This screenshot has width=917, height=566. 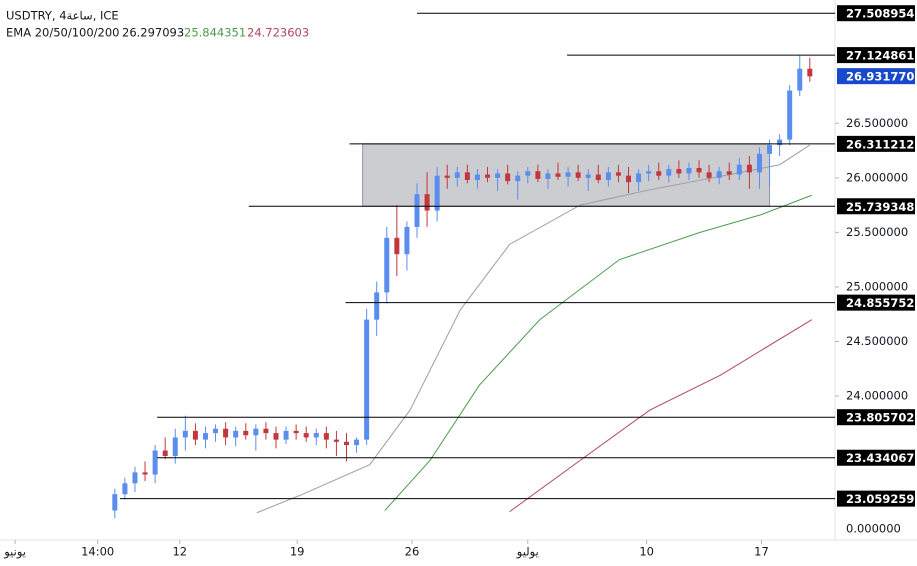 What do you see at coordinates (527, 552) in the screenshot?
I see `x-tick-label: يوليو` at bounding box center [527, 552].